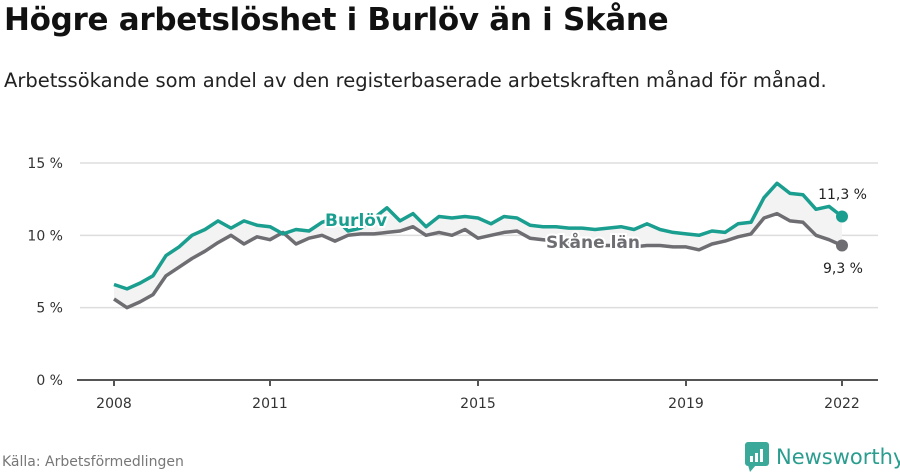  What do you see at coordinates (356, 221) in the screenshot?
I see `burlov-series-label: Burlöv` at bounding box center [356, 221].